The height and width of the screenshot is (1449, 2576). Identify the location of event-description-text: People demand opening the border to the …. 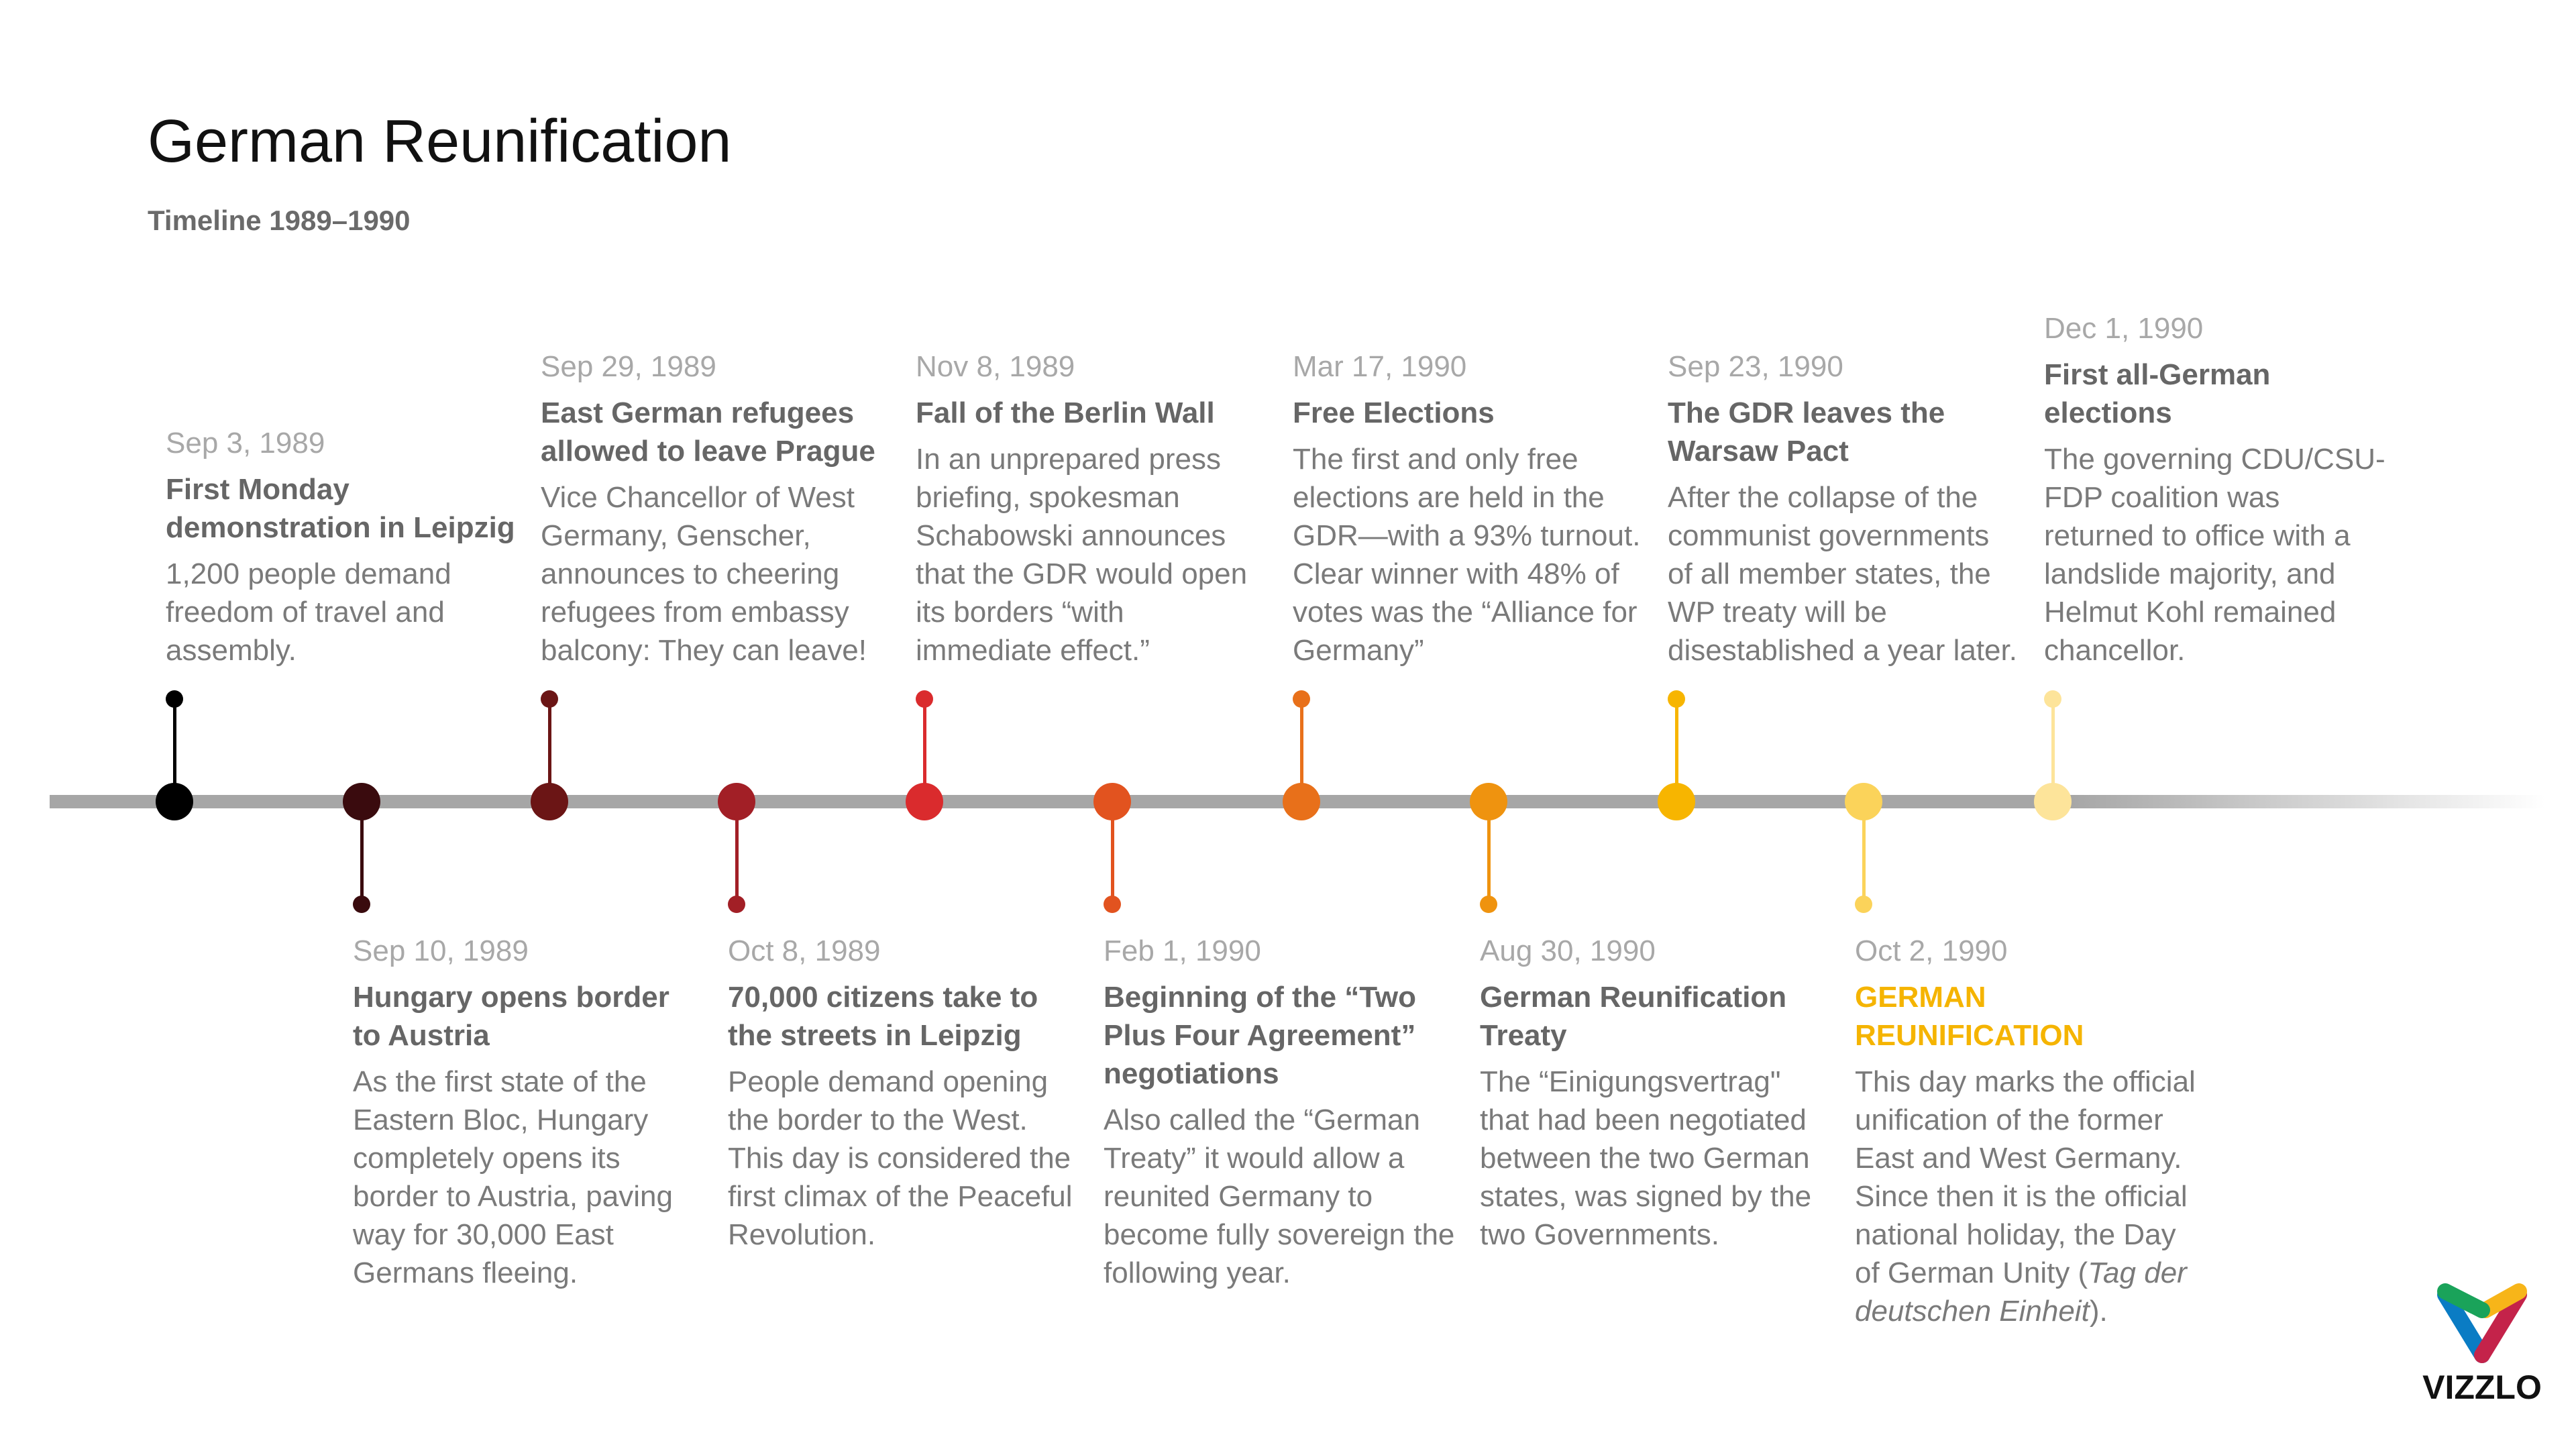
(900, 1158).